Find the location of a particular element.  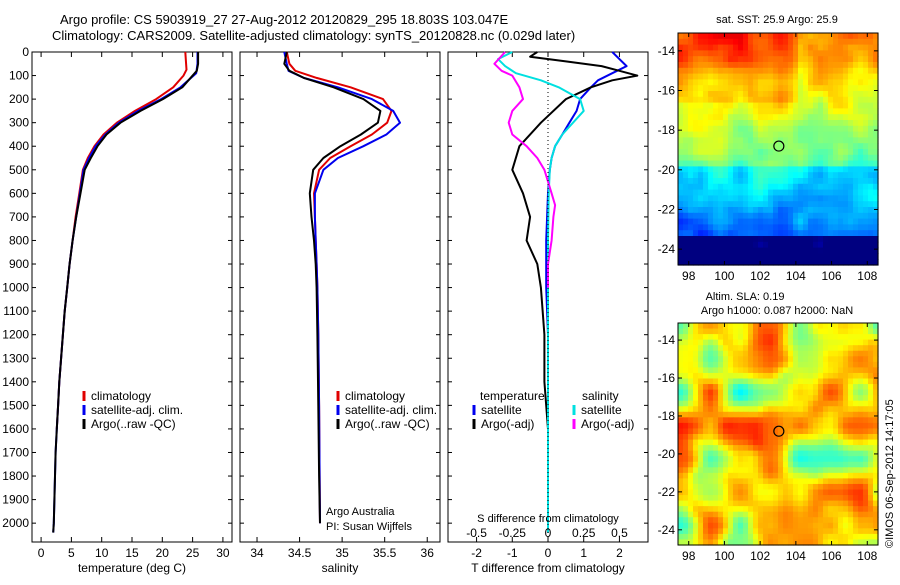

map-y-tick-label: -14 is located at coordinates (667, 340).